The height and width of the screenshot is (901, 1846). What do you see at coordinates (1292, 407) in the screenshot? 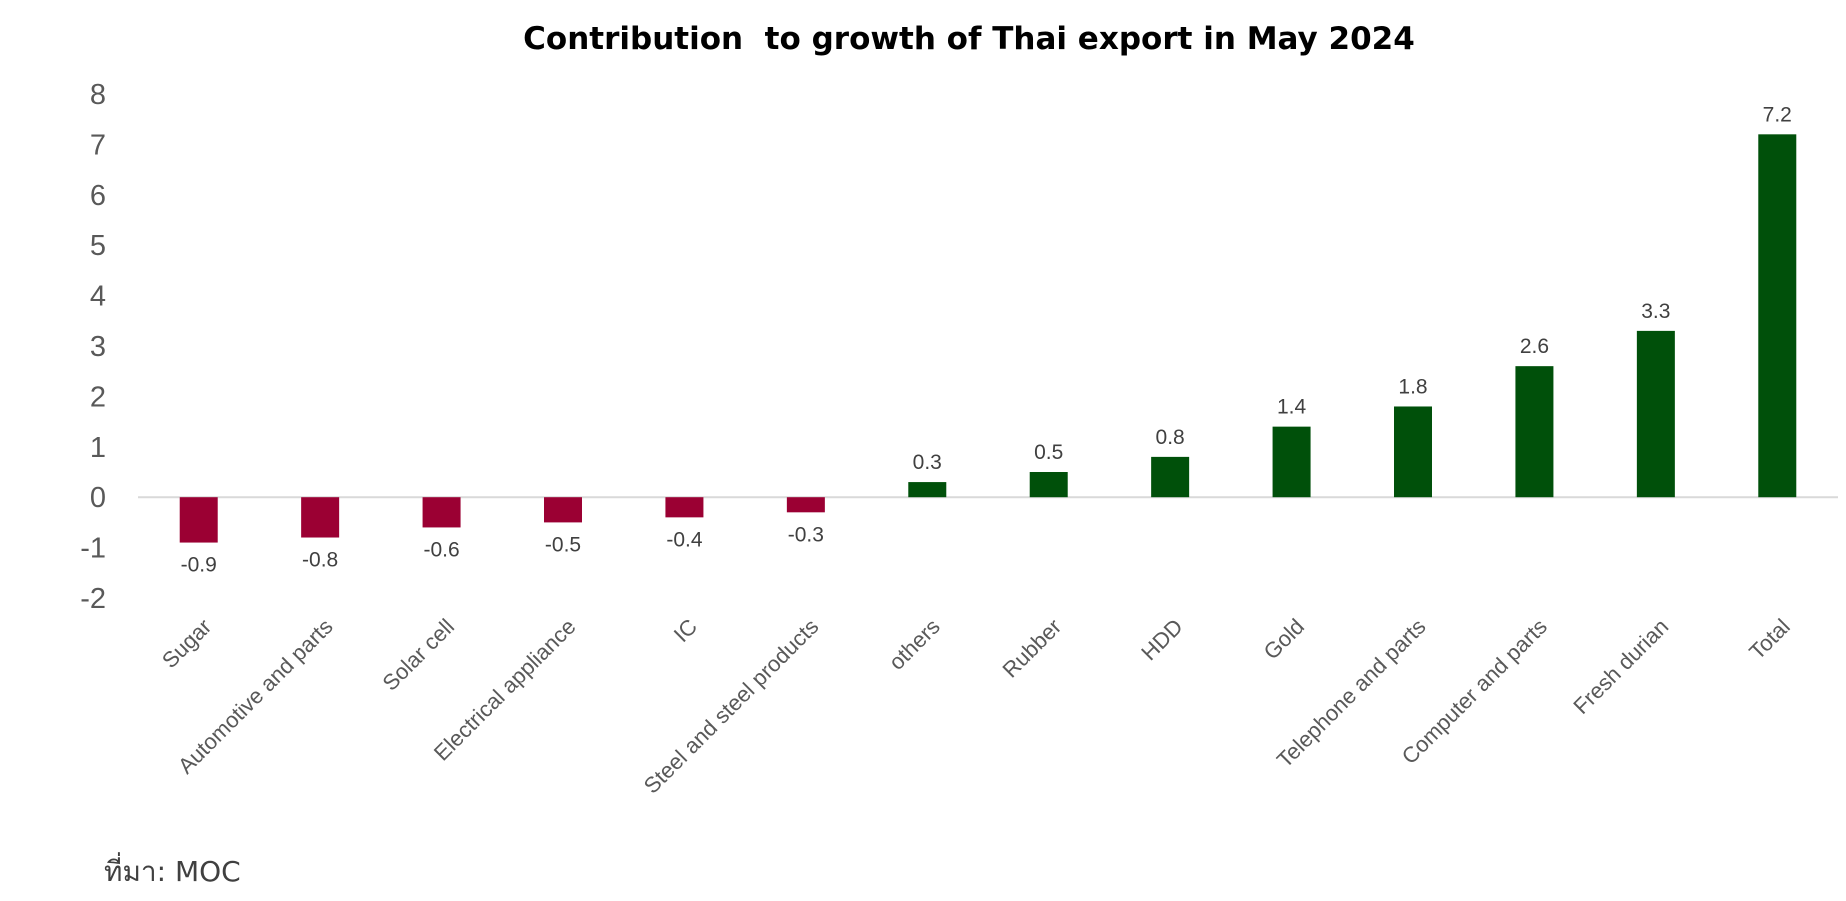
I see `data-label: 1.4` at bounding box center [1292, 407].